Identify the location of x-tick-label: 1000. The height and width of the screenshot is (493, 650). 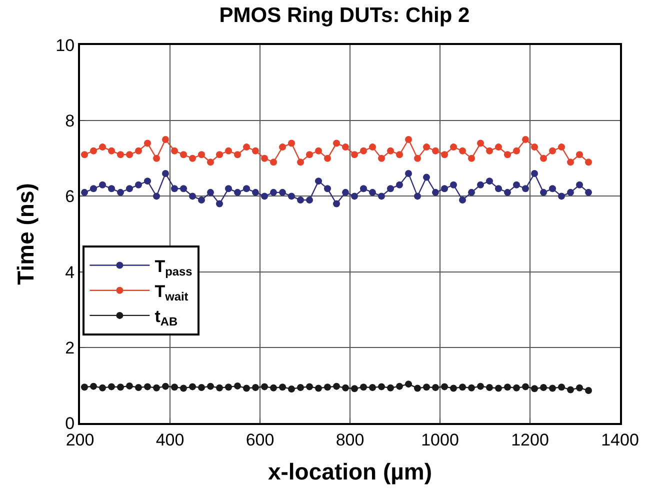
(440, 440).